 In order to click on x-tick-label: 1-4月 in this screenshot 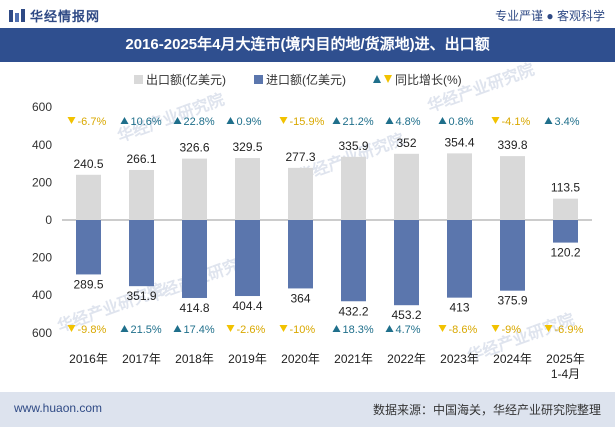, I will do `click(565, 374)`.